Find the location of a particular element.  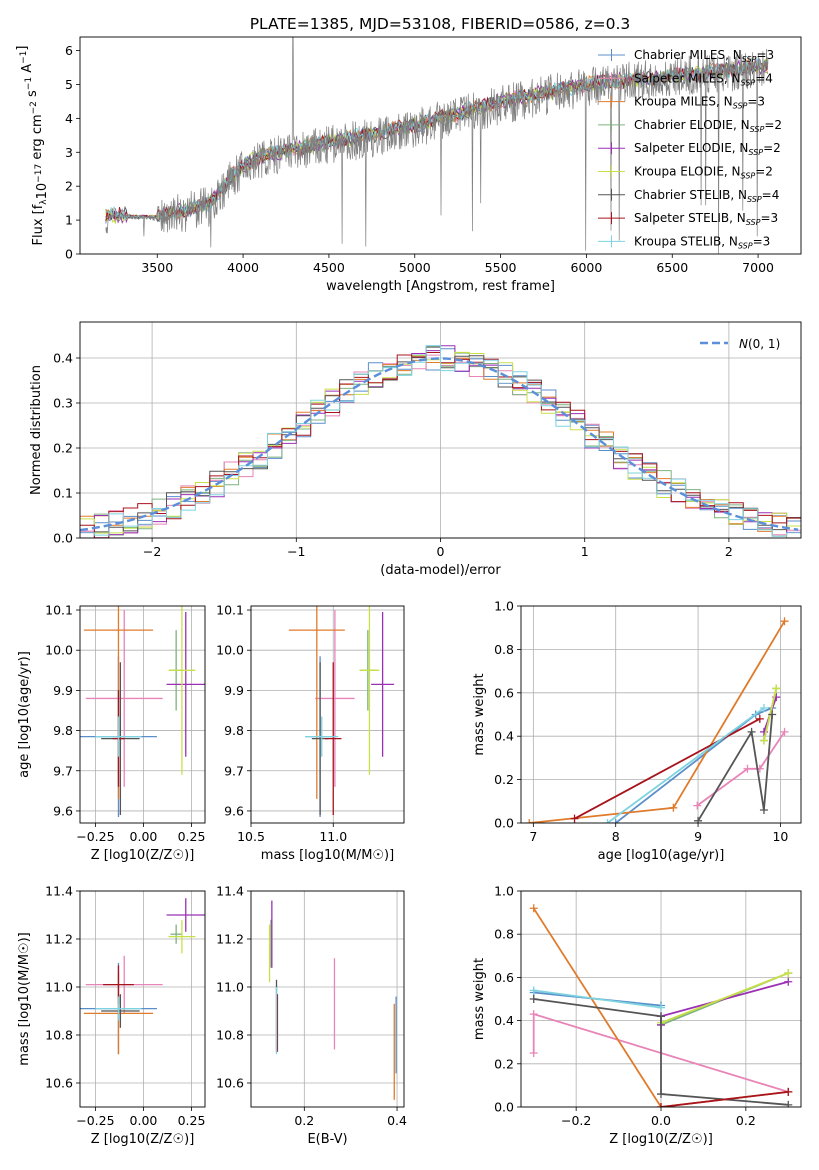

x-tick-label: −1 is located at coordinates (296, 551).